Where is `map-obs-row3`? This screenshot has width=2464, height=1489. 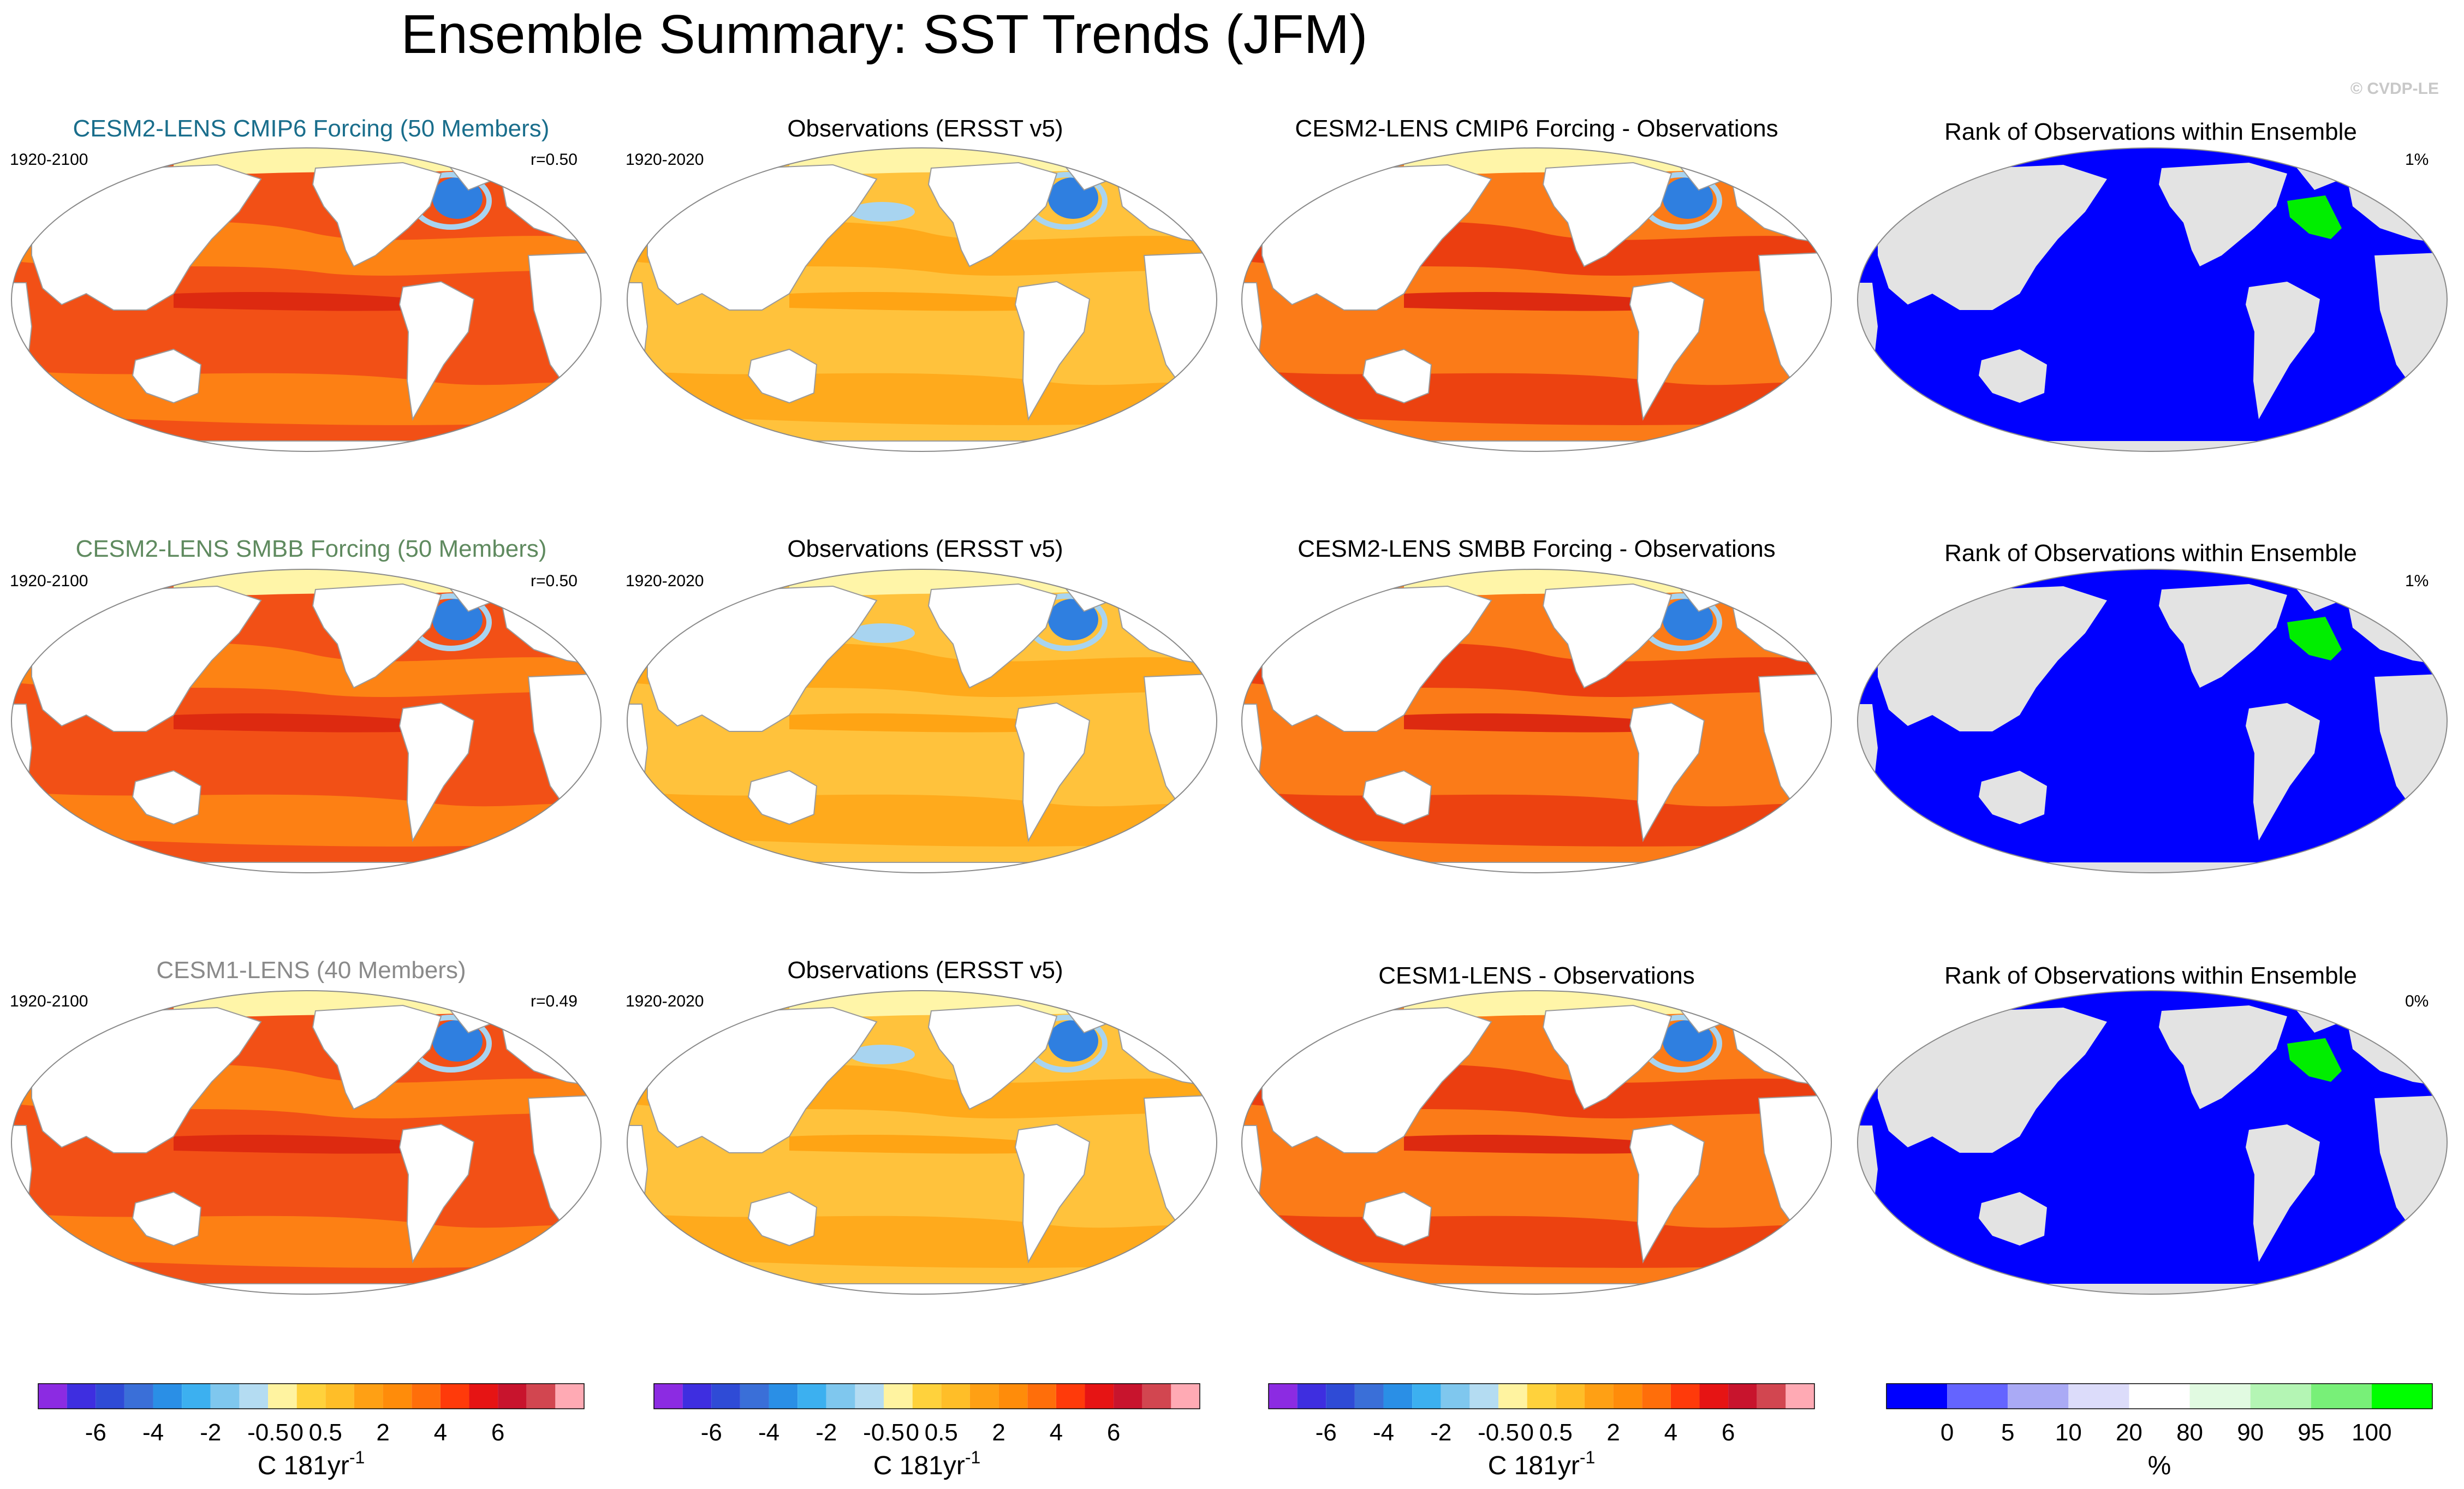 map-obs-row3 is located at coordinates (922, 1142).